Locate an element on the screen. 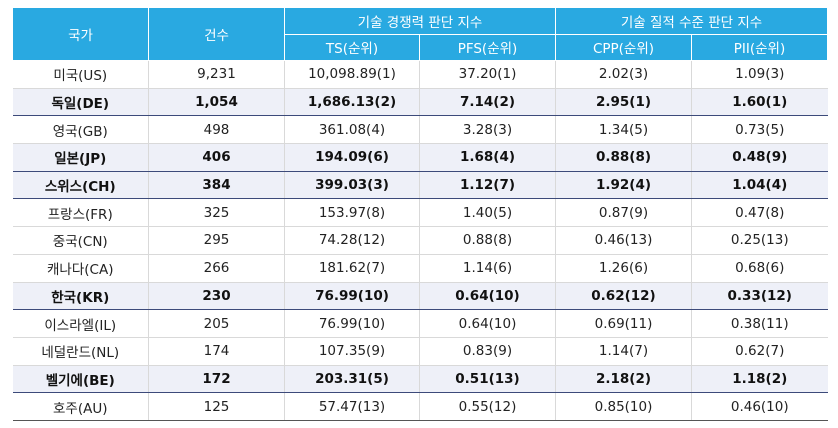  cell-pii: 0.46(10) is located at coordinates (759, 406).